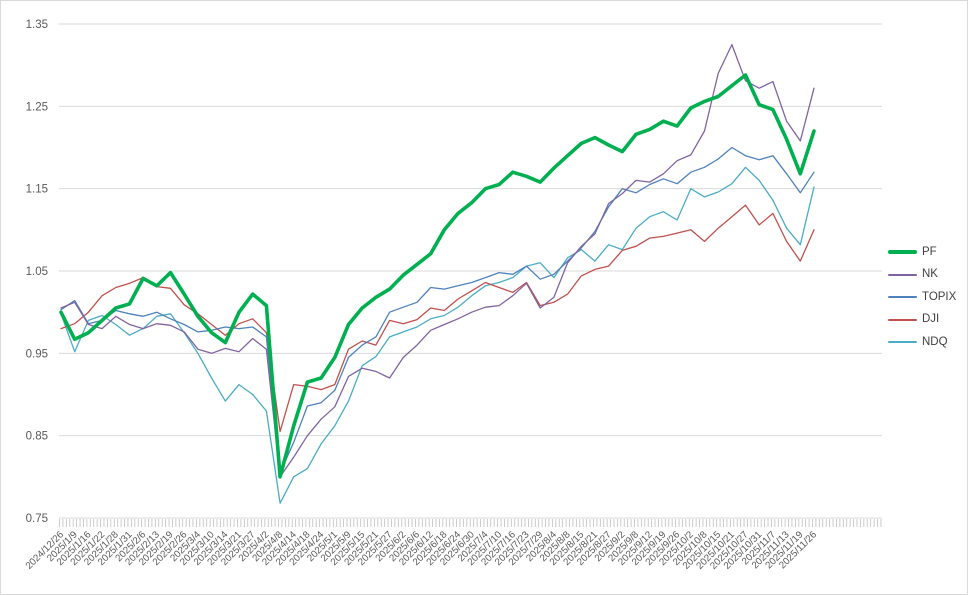  What do you see at coordinates (37, 272) in the screenshot?
I see `y-axis-tick-label: 1.05` at bounding box center [37, 272].